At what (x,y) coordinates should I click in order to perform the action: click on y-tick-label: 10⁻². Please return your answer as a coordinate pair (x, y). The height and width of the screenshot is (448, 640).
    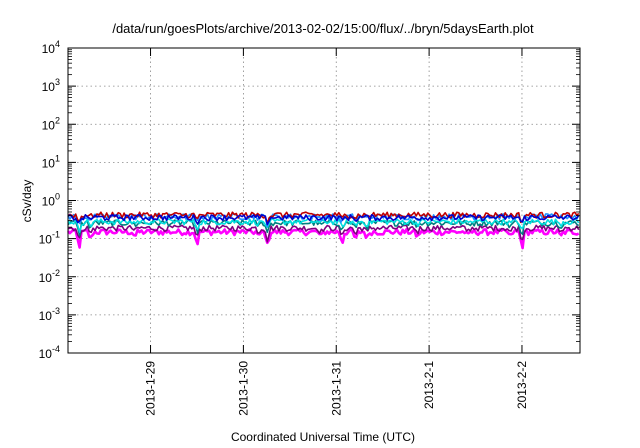
    Looking at the image, I should click on (49, 276).